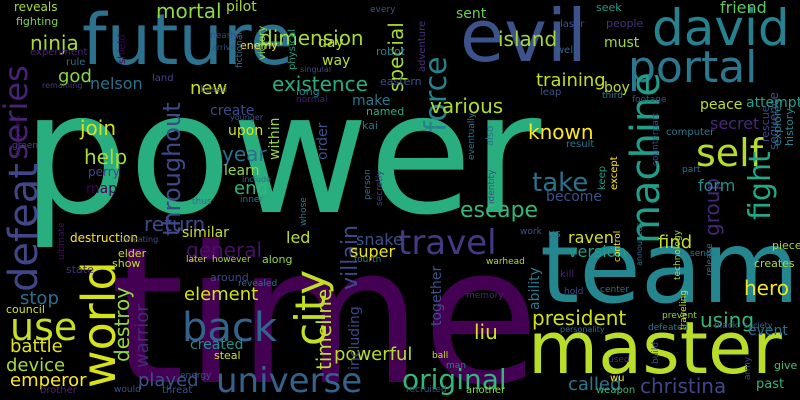 The image size is (800, 400). What do you see at coordinates (490, 135) in the screenshot?
I see `word-also: also` at bounding box center [490, 135].